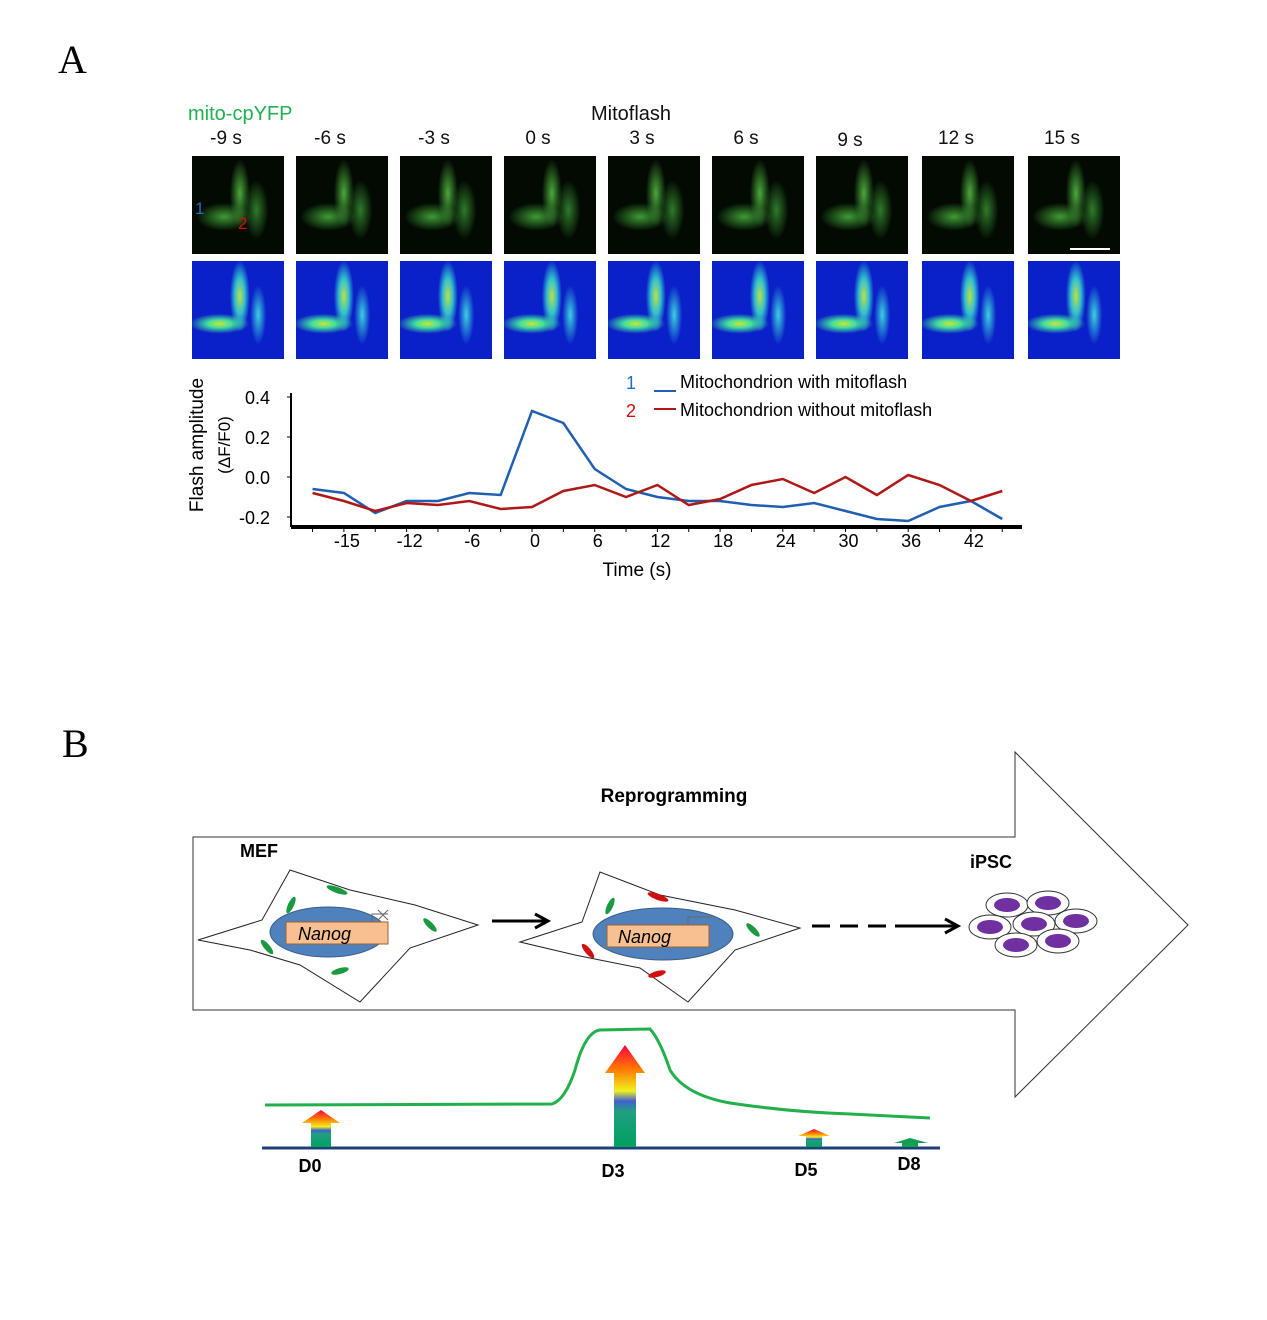  What do you see at coordinates (75, 743) in the screenshot?
I see `panel-b-letter: B` at bounding box center [75, 743].